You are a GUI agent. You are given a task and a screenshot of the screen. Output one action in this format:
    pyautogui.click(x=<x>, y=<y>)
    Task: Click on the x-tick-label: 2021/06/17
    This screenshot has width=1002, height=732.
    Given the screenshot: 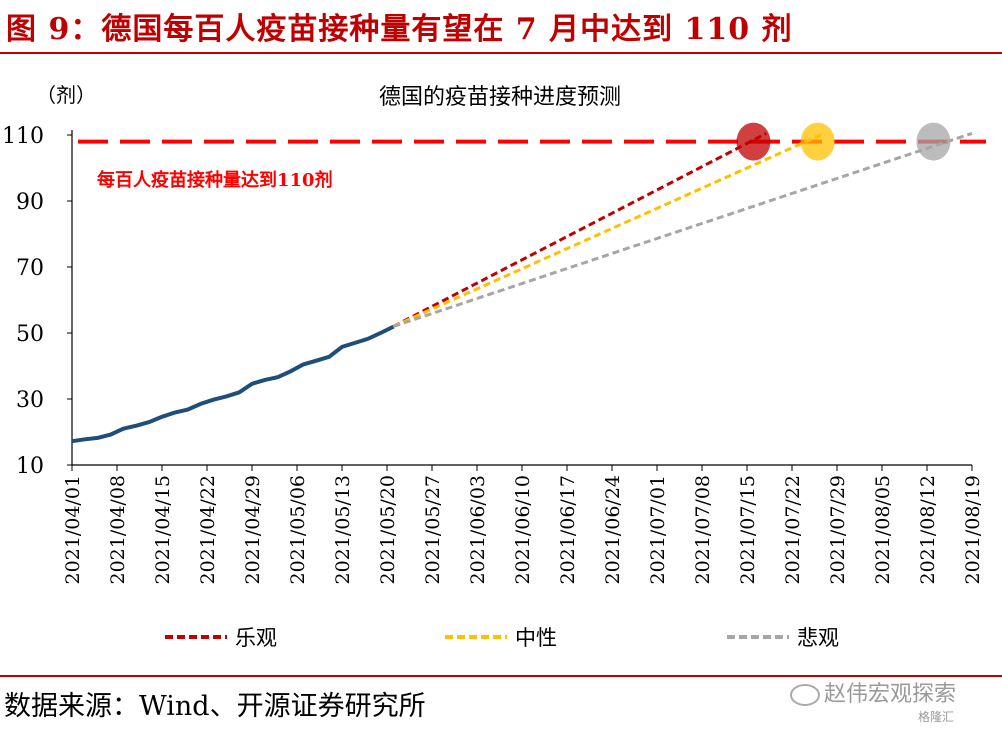 What is the action you would take?
    pyautogui.click(x=568, y=530)
    